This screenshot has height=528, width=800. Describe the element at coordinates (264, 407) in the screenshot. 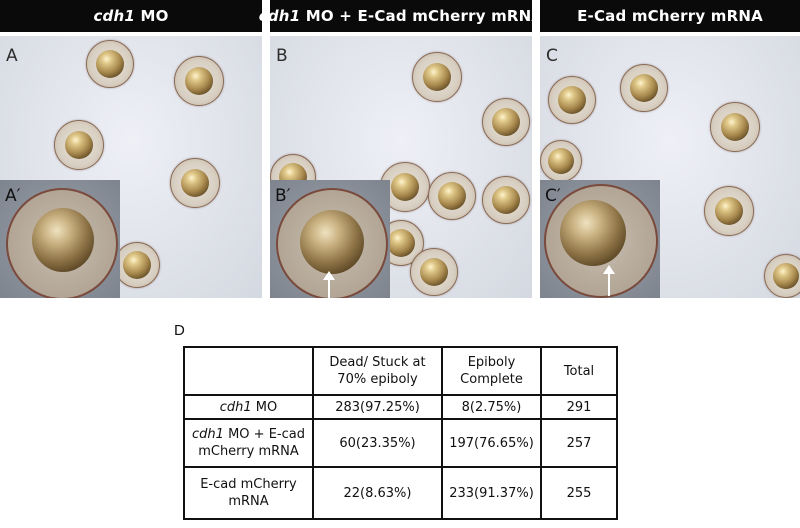

I see `row-name-text: MO` at that location.